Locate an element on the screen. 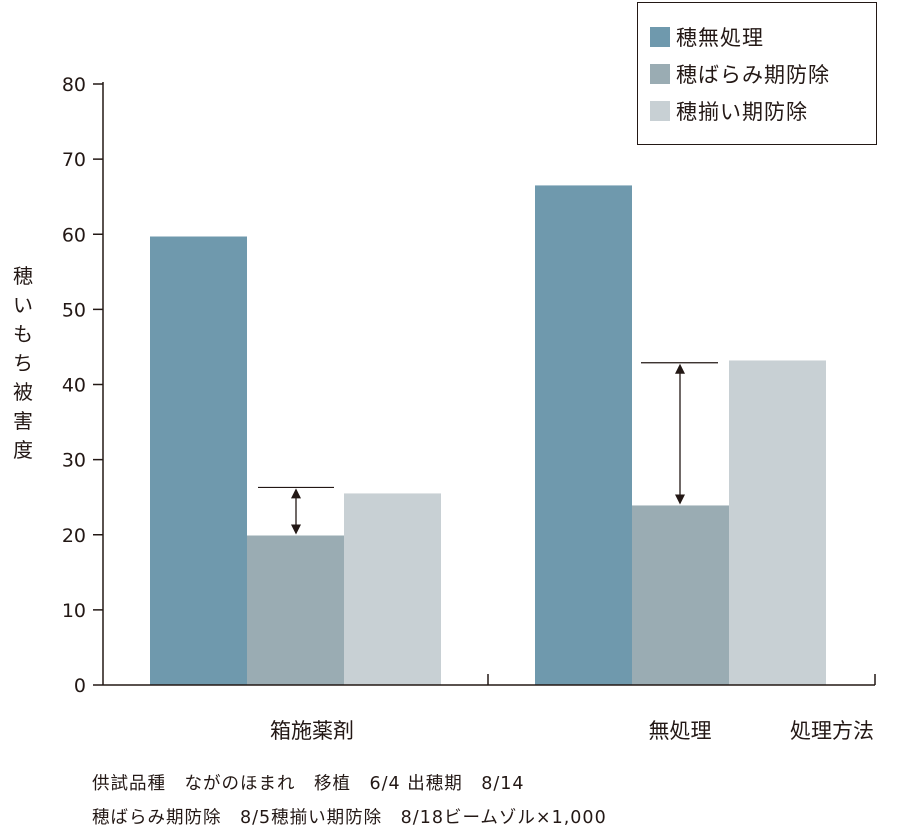  legend-item-full-heading-control: 穂揃い期防除 is located at coordinates (729, 111).